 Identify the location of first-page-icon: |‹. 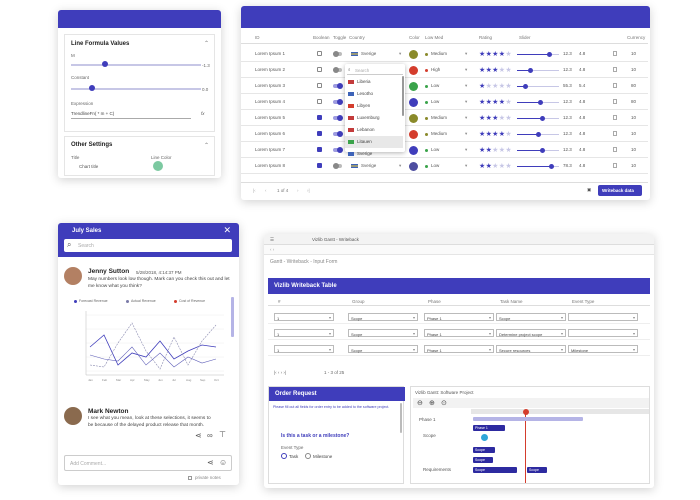
(254, 190).